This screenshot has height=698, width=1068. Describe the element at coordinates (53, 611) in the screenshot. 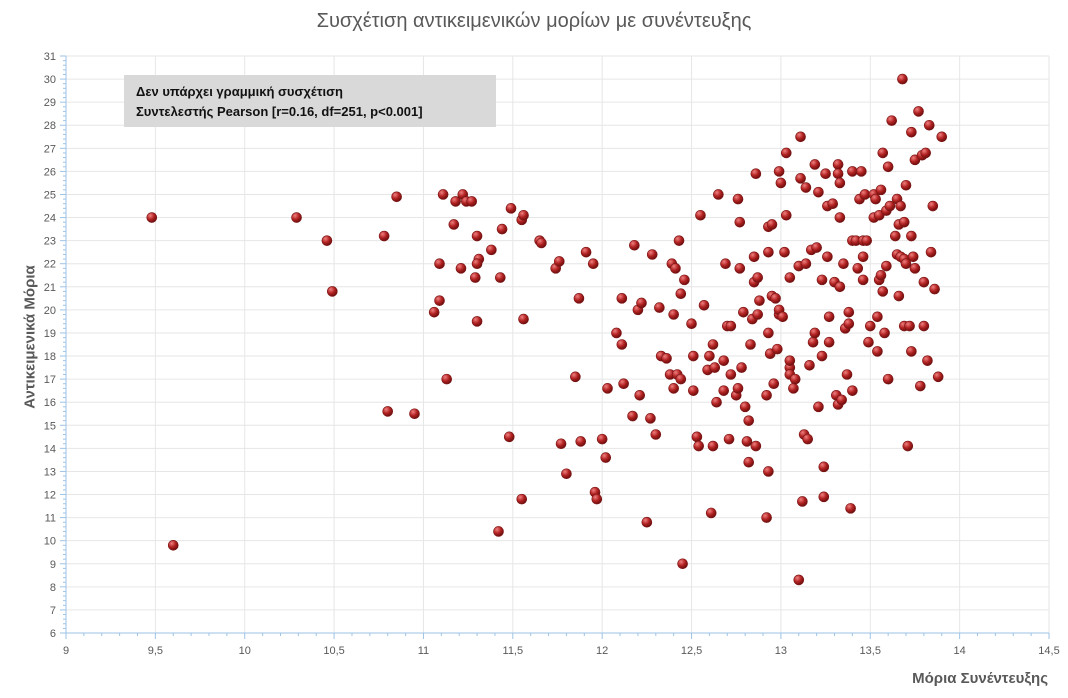

I see `y-tick-label: 7` at that location.